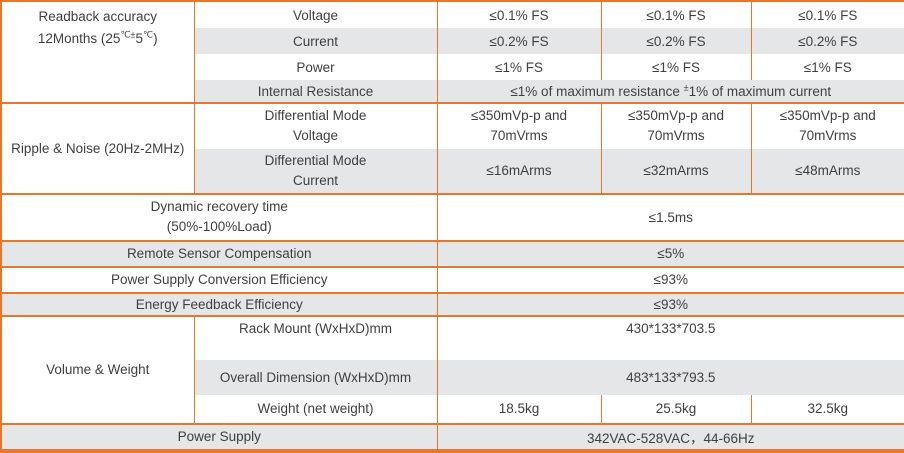 The width and height of the screenshot is (904, 453). What do you see at coordinates (97, 148) in the screenshot?
I see `ripple-noise-header: Ripple & Noise (20Hz-2MHz)` at bounding box center [97, 148].